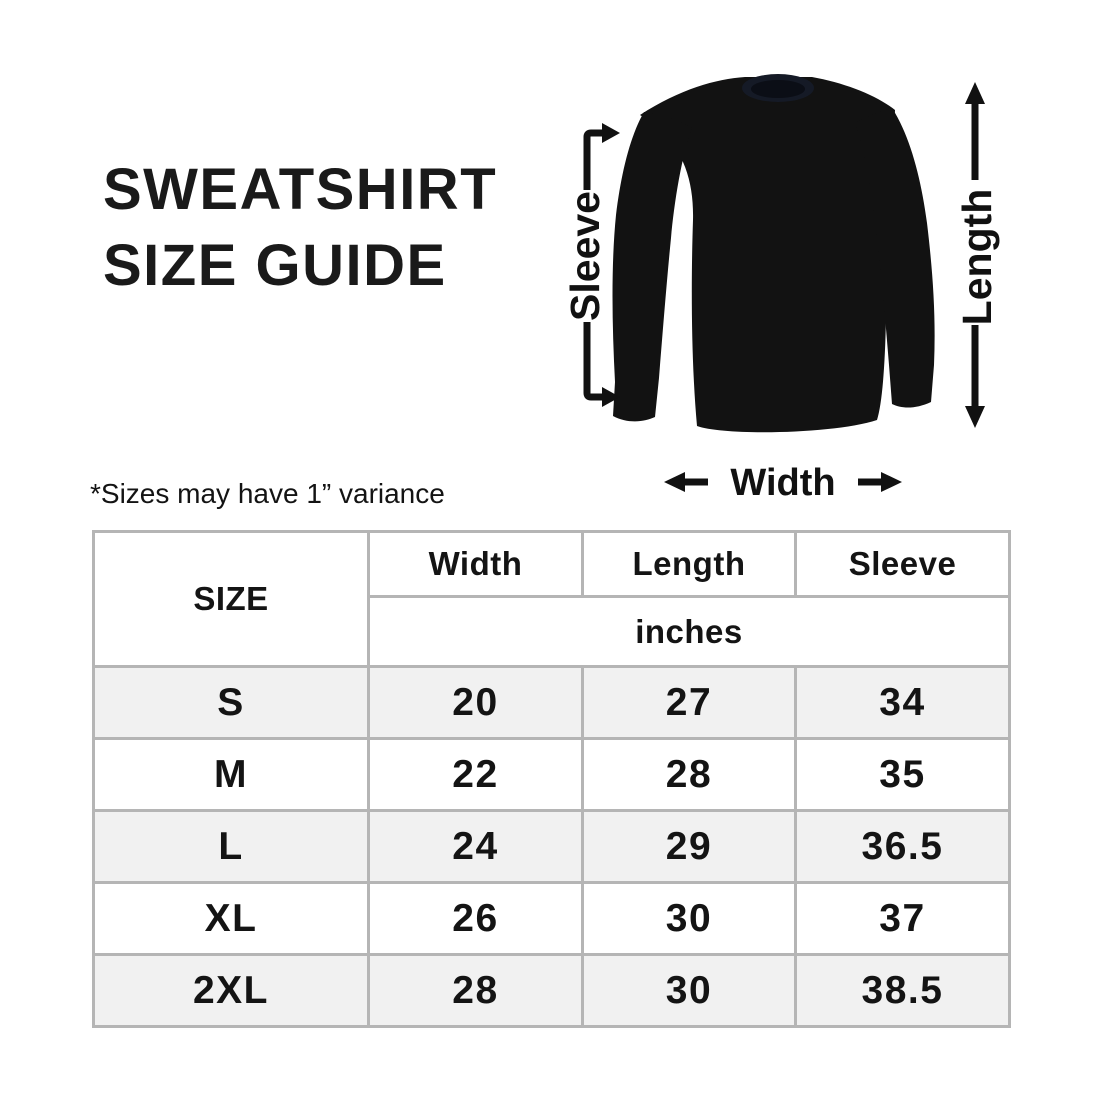 This screenshot has width=1100, height=1100. What do you see at coordinates (977, 257) in the screenshot?
I see `length-label: Length` at bounding box center [977, 257].